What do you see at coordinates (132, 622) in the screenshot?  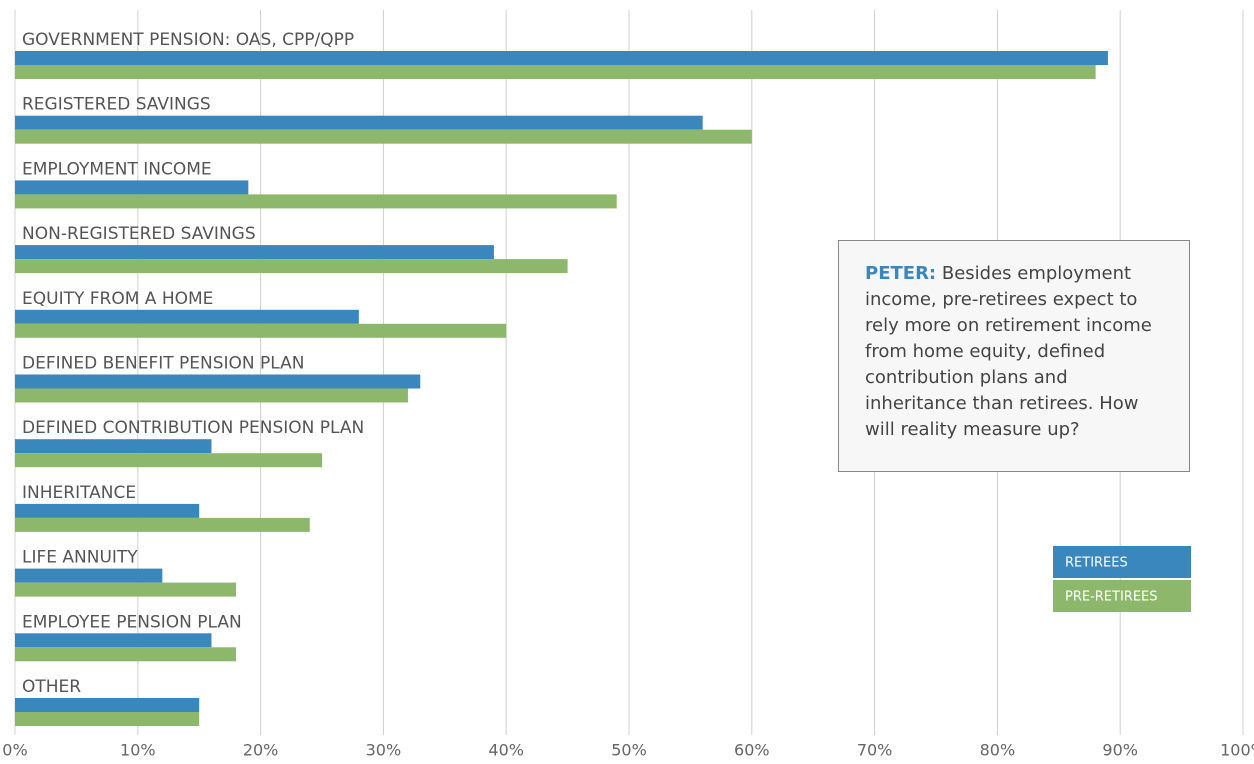 I see `category-label: EMPLOYEE PENSION PLAN` at bounding box center [132, 622].